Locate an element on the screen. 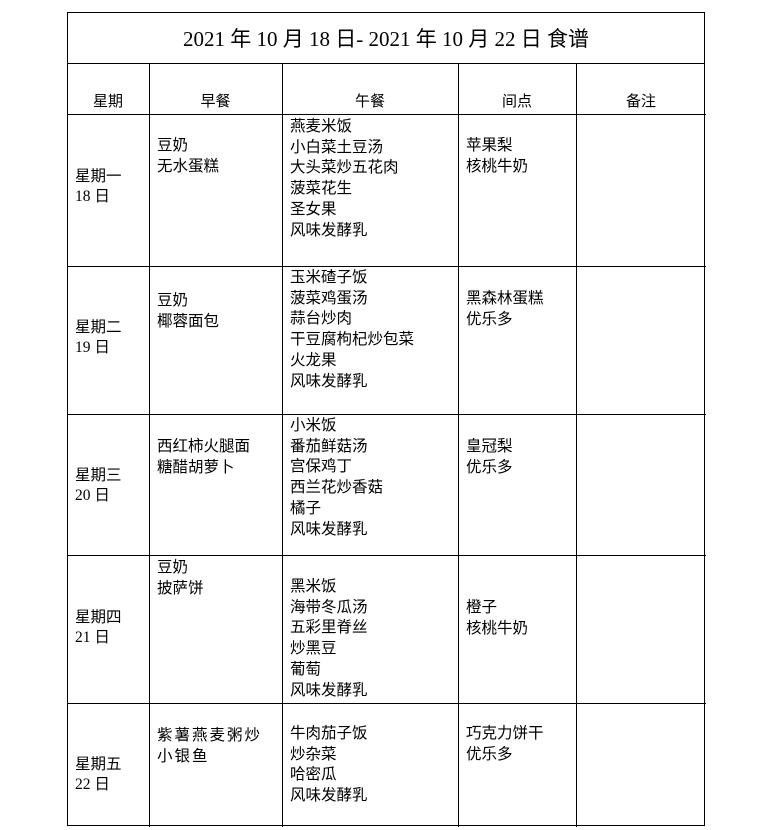  row-4-note-cell is located at coordinates (641, 629).